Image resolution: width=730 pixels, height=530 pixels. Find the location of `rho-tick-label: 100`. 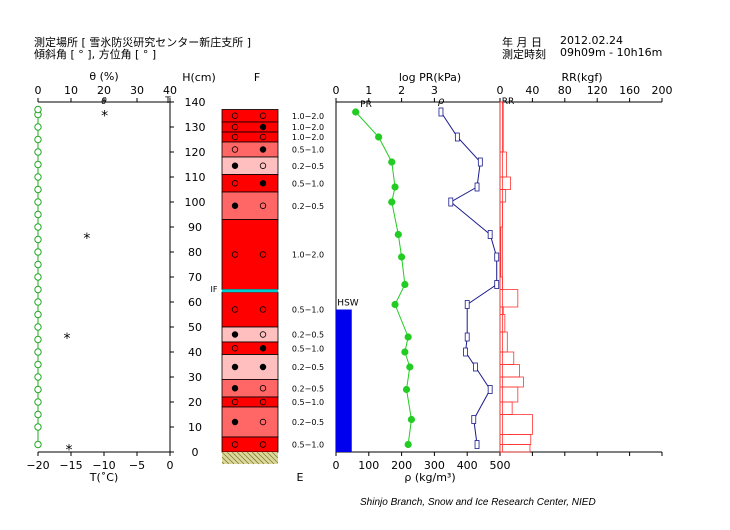

rho-tick-label: 100 is located at coordinates (368, 465).